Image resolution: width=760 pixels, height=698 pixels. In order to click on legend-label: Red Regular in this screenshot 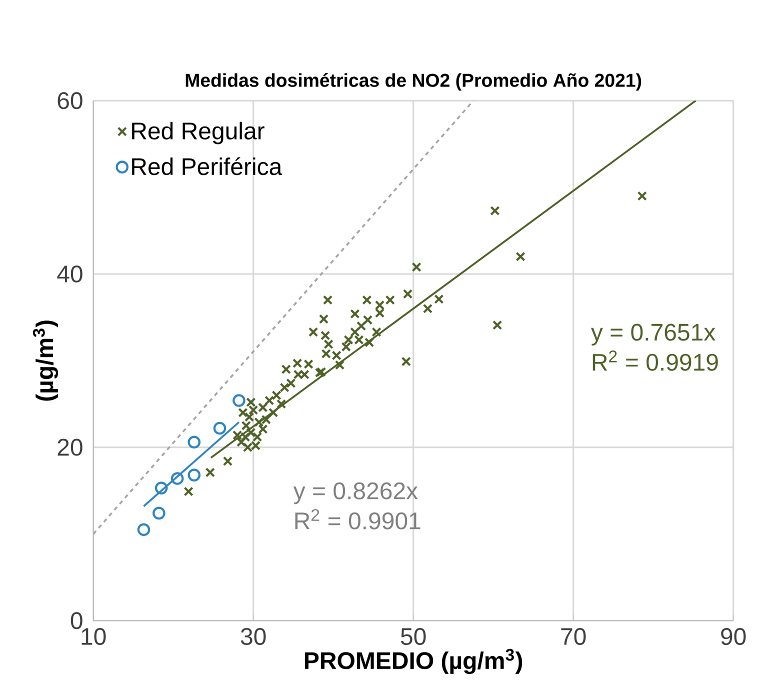, I will do `click(198, 133)`.